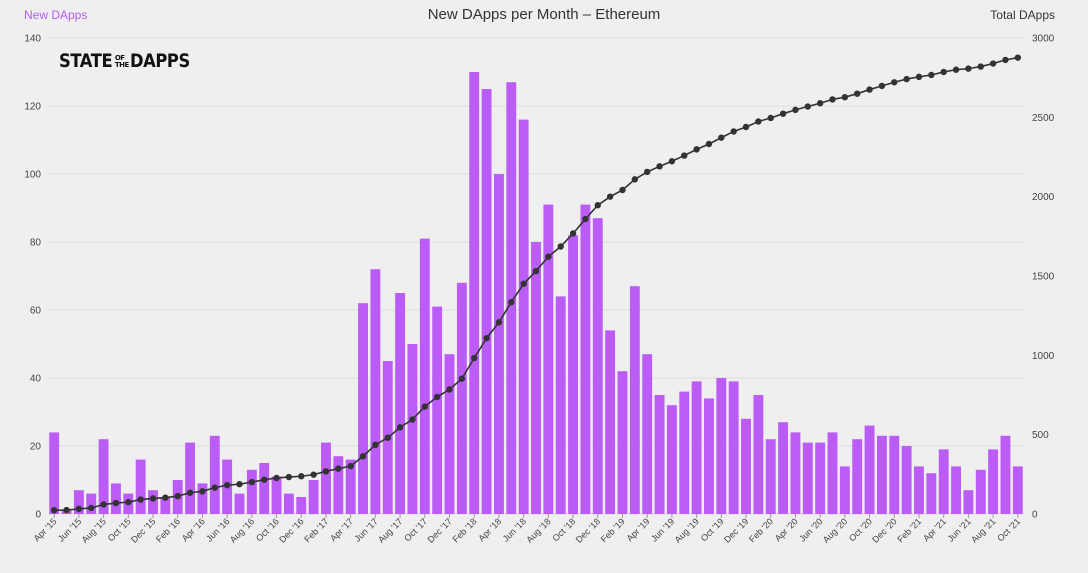 Image resolution: width=1088 pixels, height=573 pixels. Describe the element at coordinates (761, 530) in the screenshot. I see `x-tick-label: Feb '20` at that location.